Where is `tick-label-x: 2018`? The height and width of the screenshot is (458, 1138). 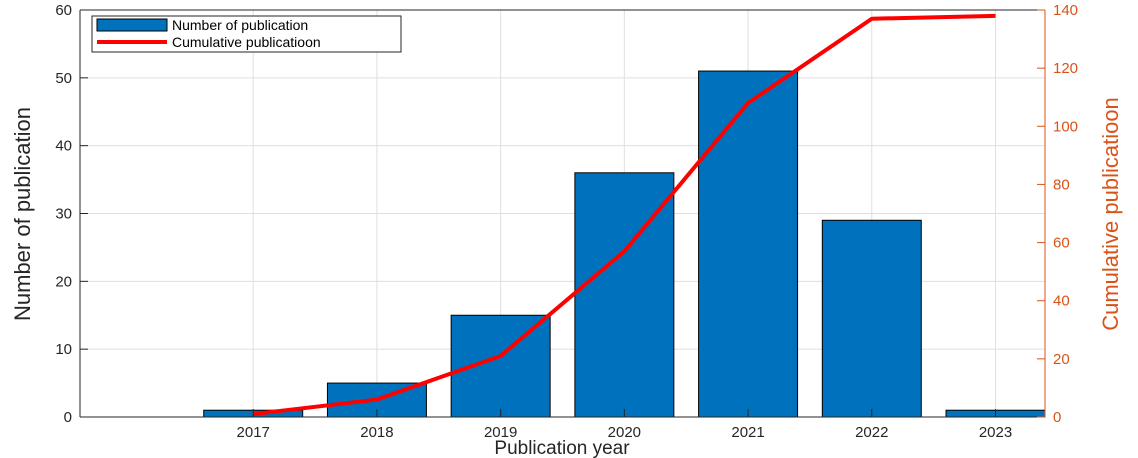 tick-label-x: 2018 is located at coordinates (376, 432).